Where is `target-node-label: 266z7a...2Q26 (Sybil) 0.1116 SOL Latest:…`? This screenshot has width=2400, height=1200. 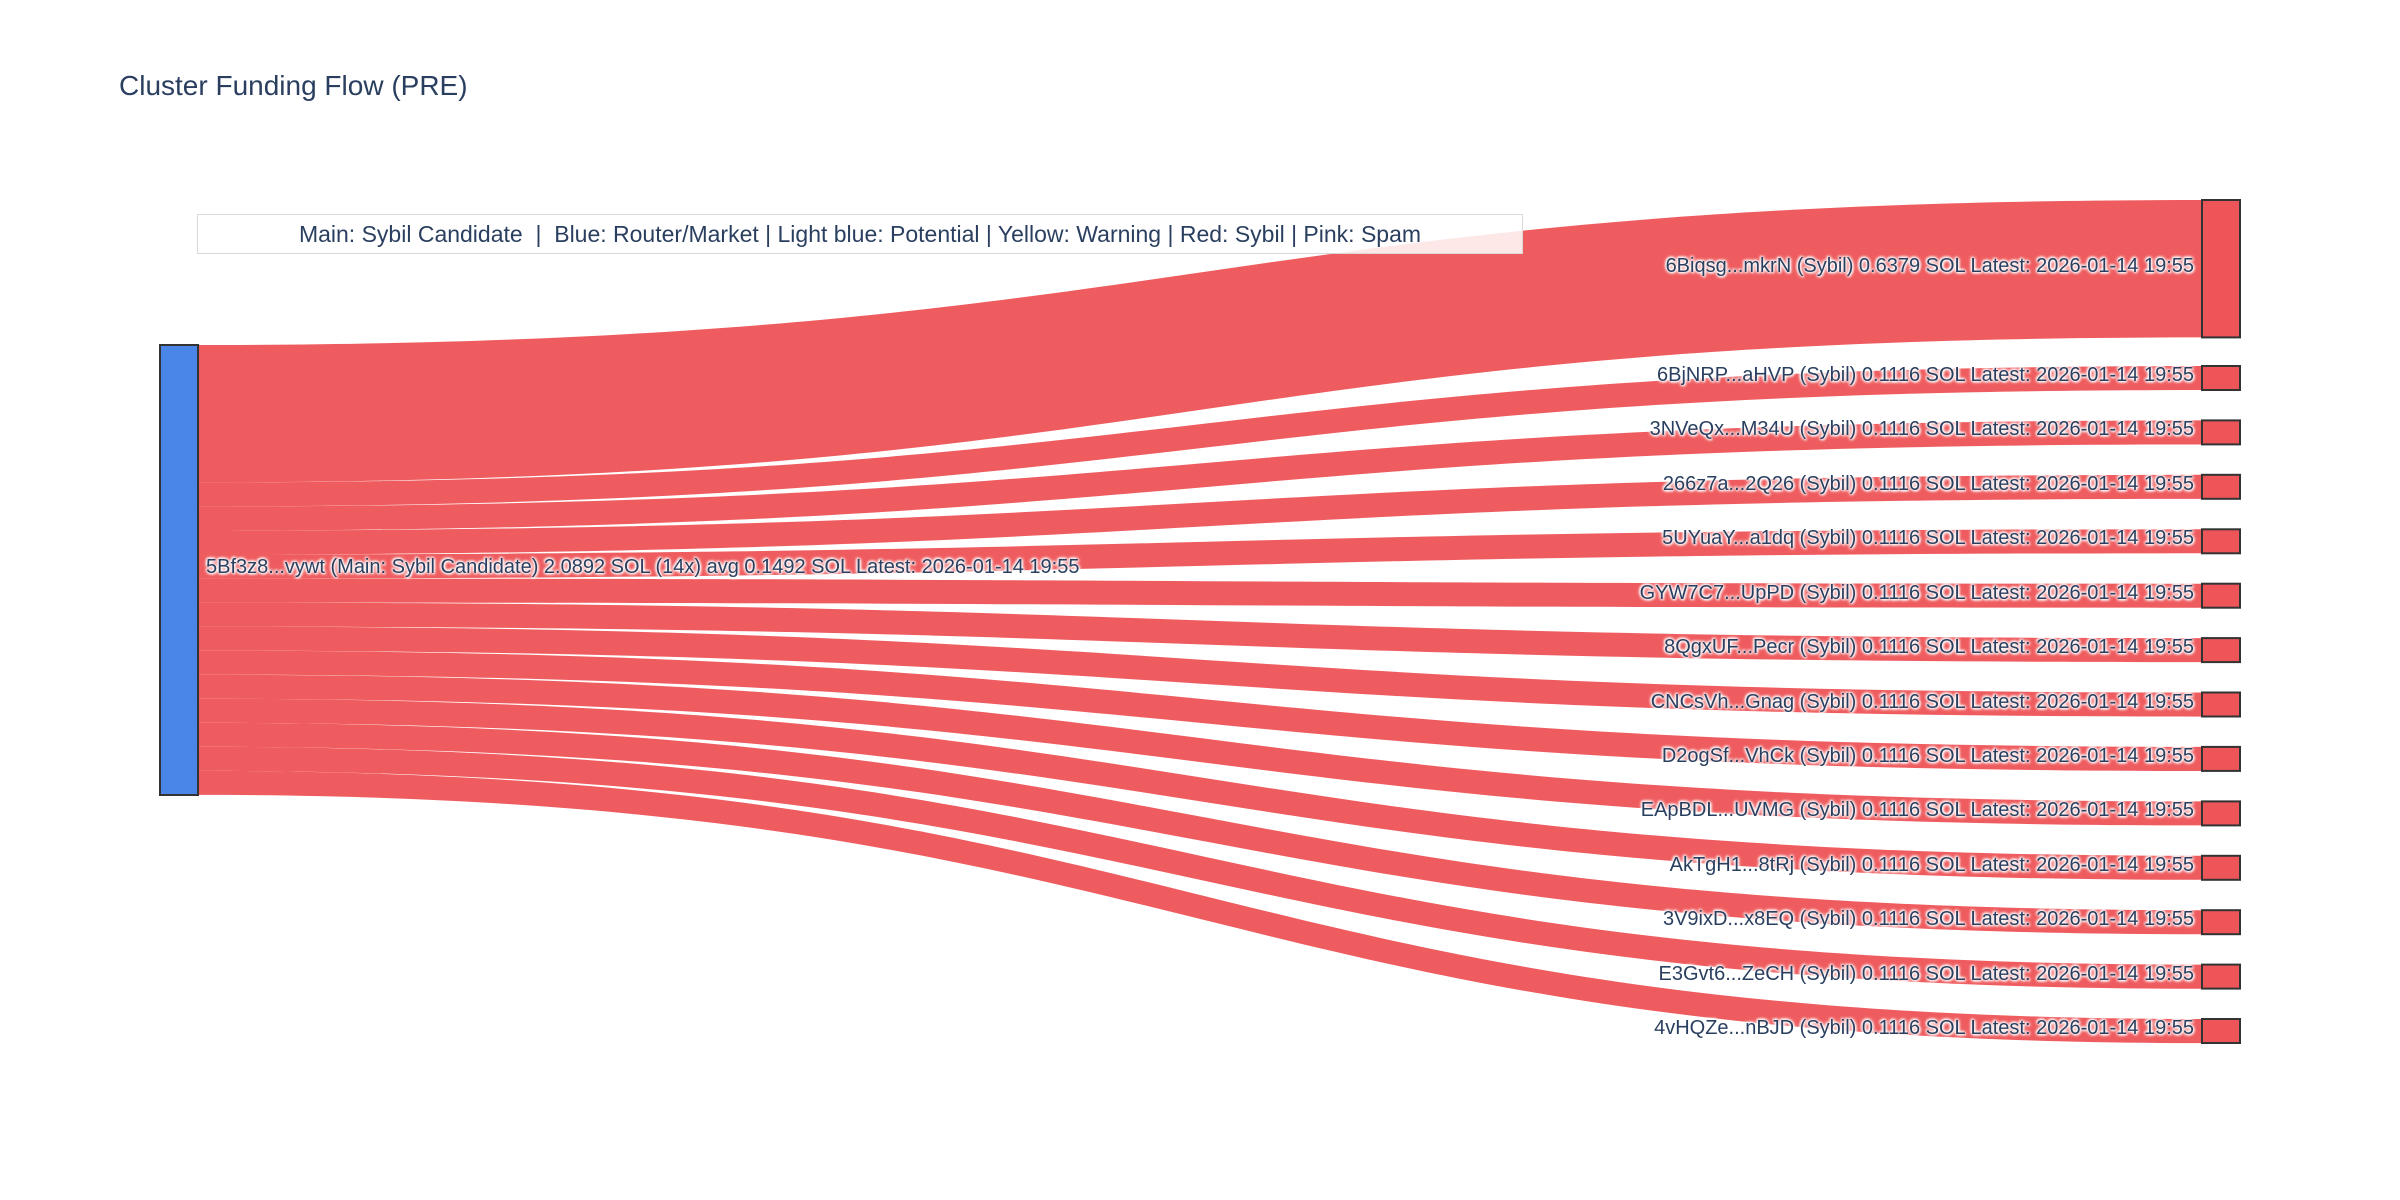
target-node-label: 266z7a...2Q26 (Sybil) 0.1116 SOL Latest:… is located at coordinates (1928, 484).